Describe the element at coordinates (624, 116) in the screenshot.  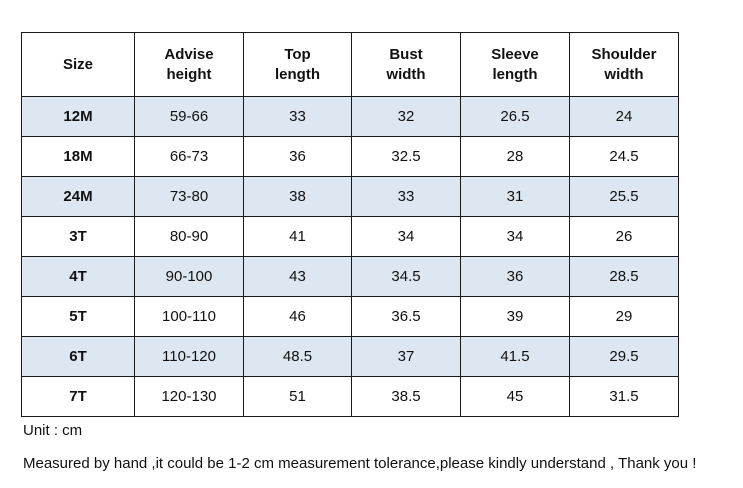
I see `cell-shoulder-width: 24` at that location.